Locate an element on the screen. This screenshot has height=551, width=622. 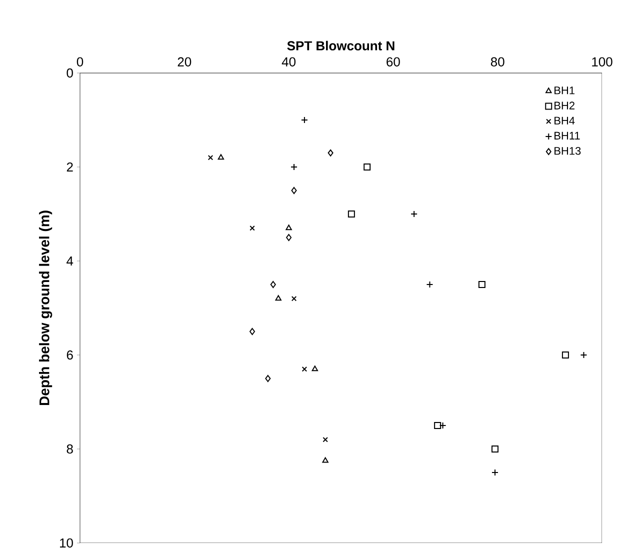
legend-label: BH4 is located at coordinates (564, 120).